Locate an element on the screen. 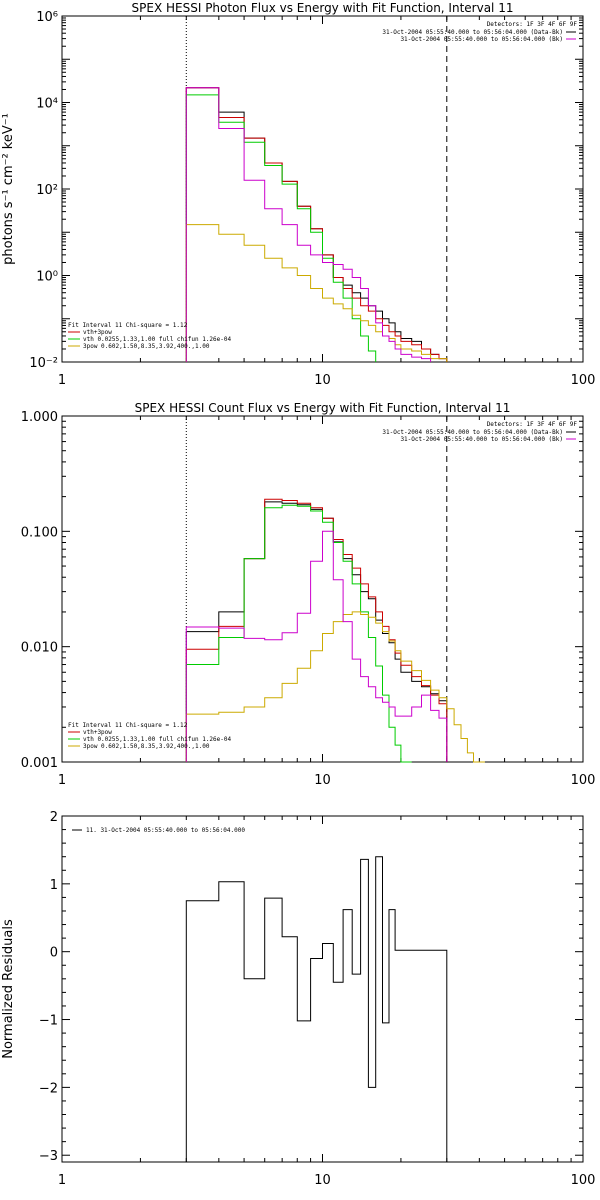 The height and width of the screenshot is (1200, 600). y-tick-label: 1.000 is located at coordinates (39, 417).